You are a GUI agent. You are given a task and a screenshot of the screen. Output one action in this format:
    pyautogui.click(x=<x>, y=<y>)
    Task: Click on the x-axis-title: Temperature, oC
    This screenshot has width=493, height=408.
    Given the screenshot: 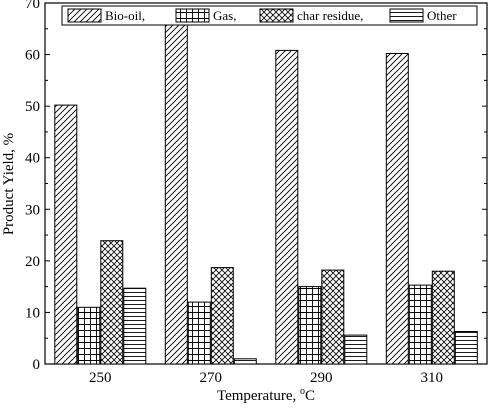 What is the action you would take?
    pyautogui.click(x=266, y=395)
    